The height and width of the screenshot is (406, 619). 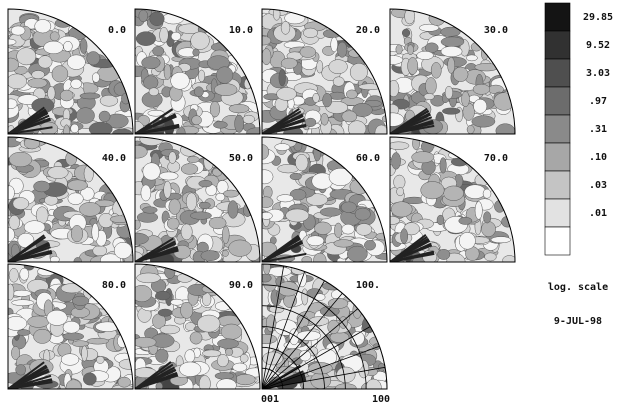 I want to click on panel-label: 90.0, so click(x=241, y=285).